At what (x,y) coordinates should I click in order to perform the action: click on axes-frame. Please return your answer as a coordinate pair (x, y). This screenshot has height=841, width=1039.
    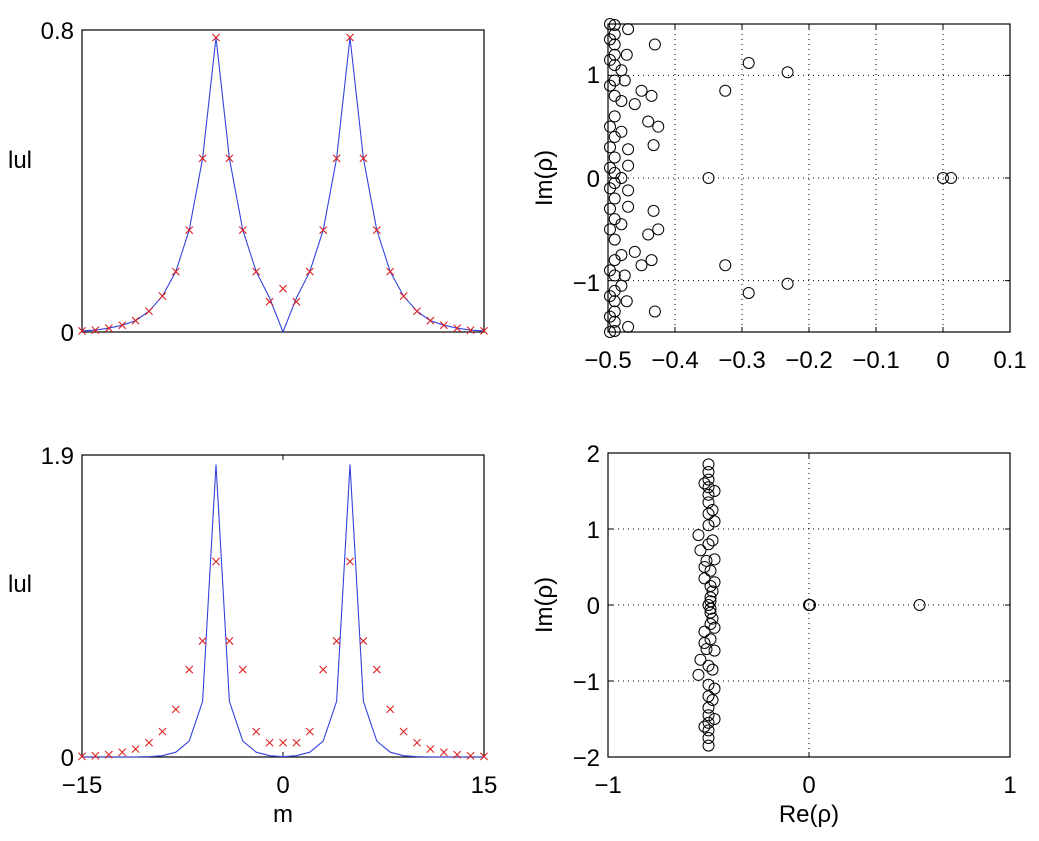
    Looking at the image, I should click on (283, 606).